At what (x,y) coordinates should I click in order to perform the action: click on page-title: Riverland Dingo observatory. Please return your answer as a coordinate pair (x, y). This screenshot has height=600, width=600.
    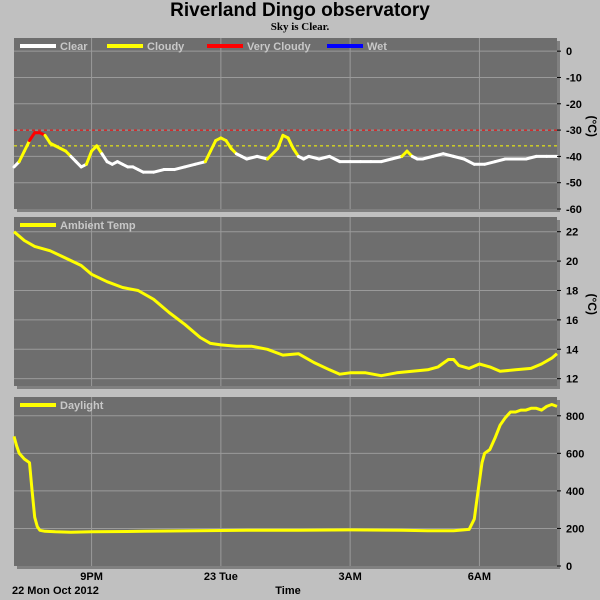
    Looking at the image, I should click on (300, 10).